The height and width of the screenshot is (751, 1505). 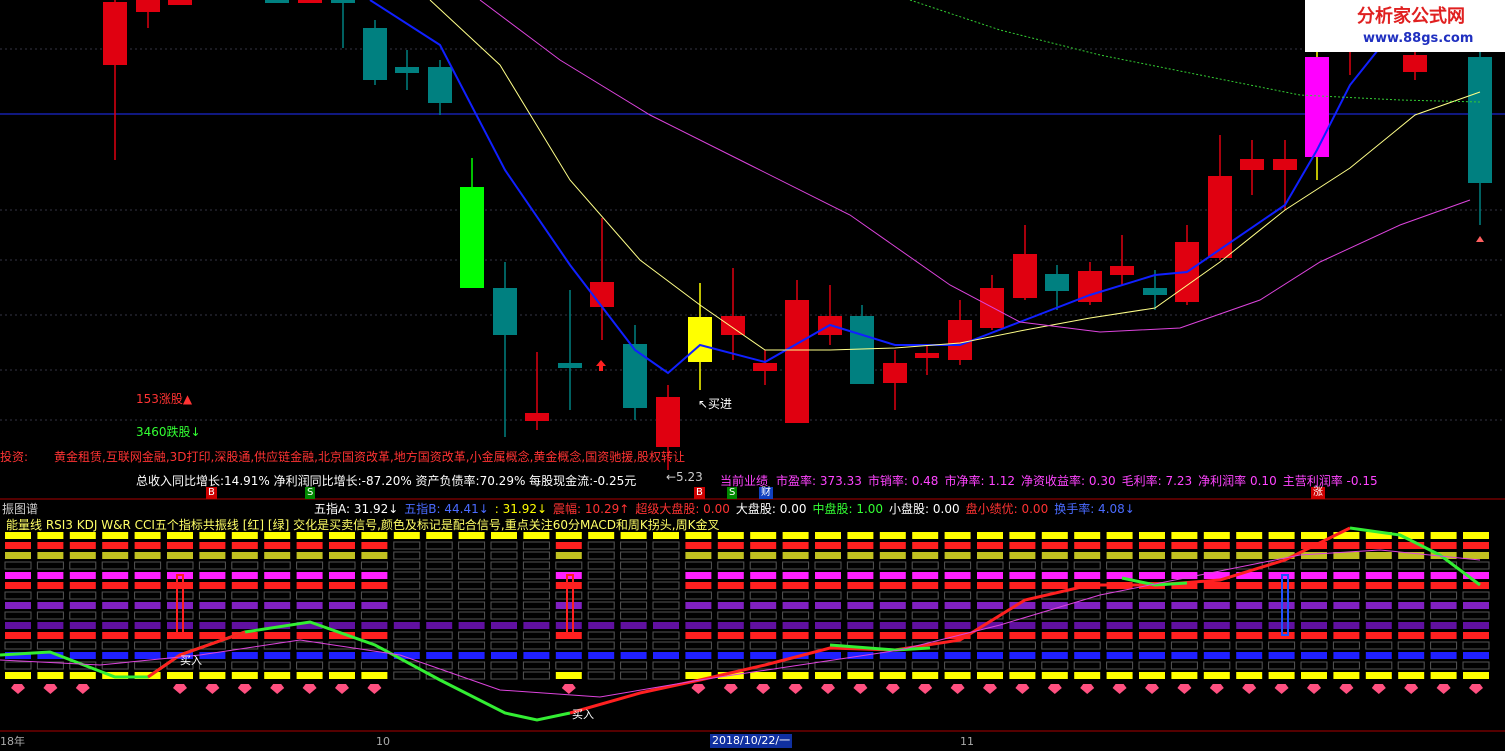 What do you see at coordinates (684, 477) in the screenshot?
I see `low-note: ←5.23` at bounding box center [684, 477].